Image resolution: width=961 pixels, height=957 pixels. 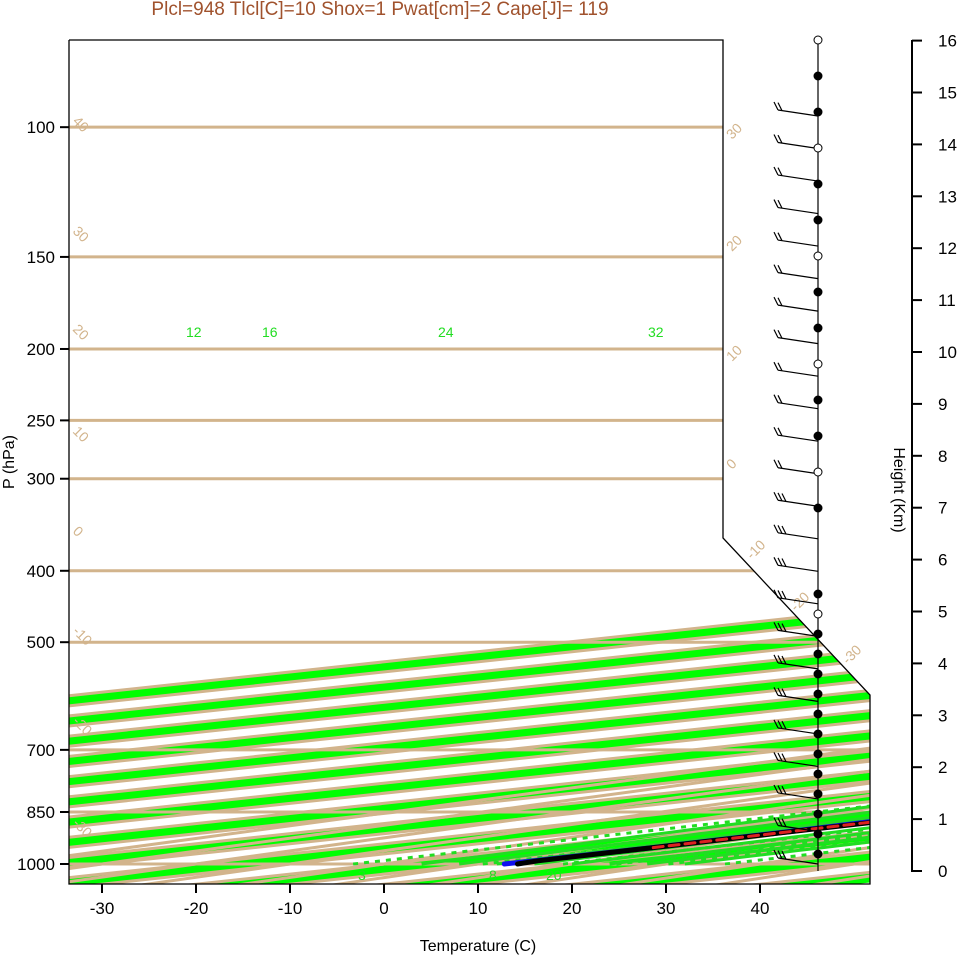 I want to click on height-tick-label: 7, so click(x=942, y=508).